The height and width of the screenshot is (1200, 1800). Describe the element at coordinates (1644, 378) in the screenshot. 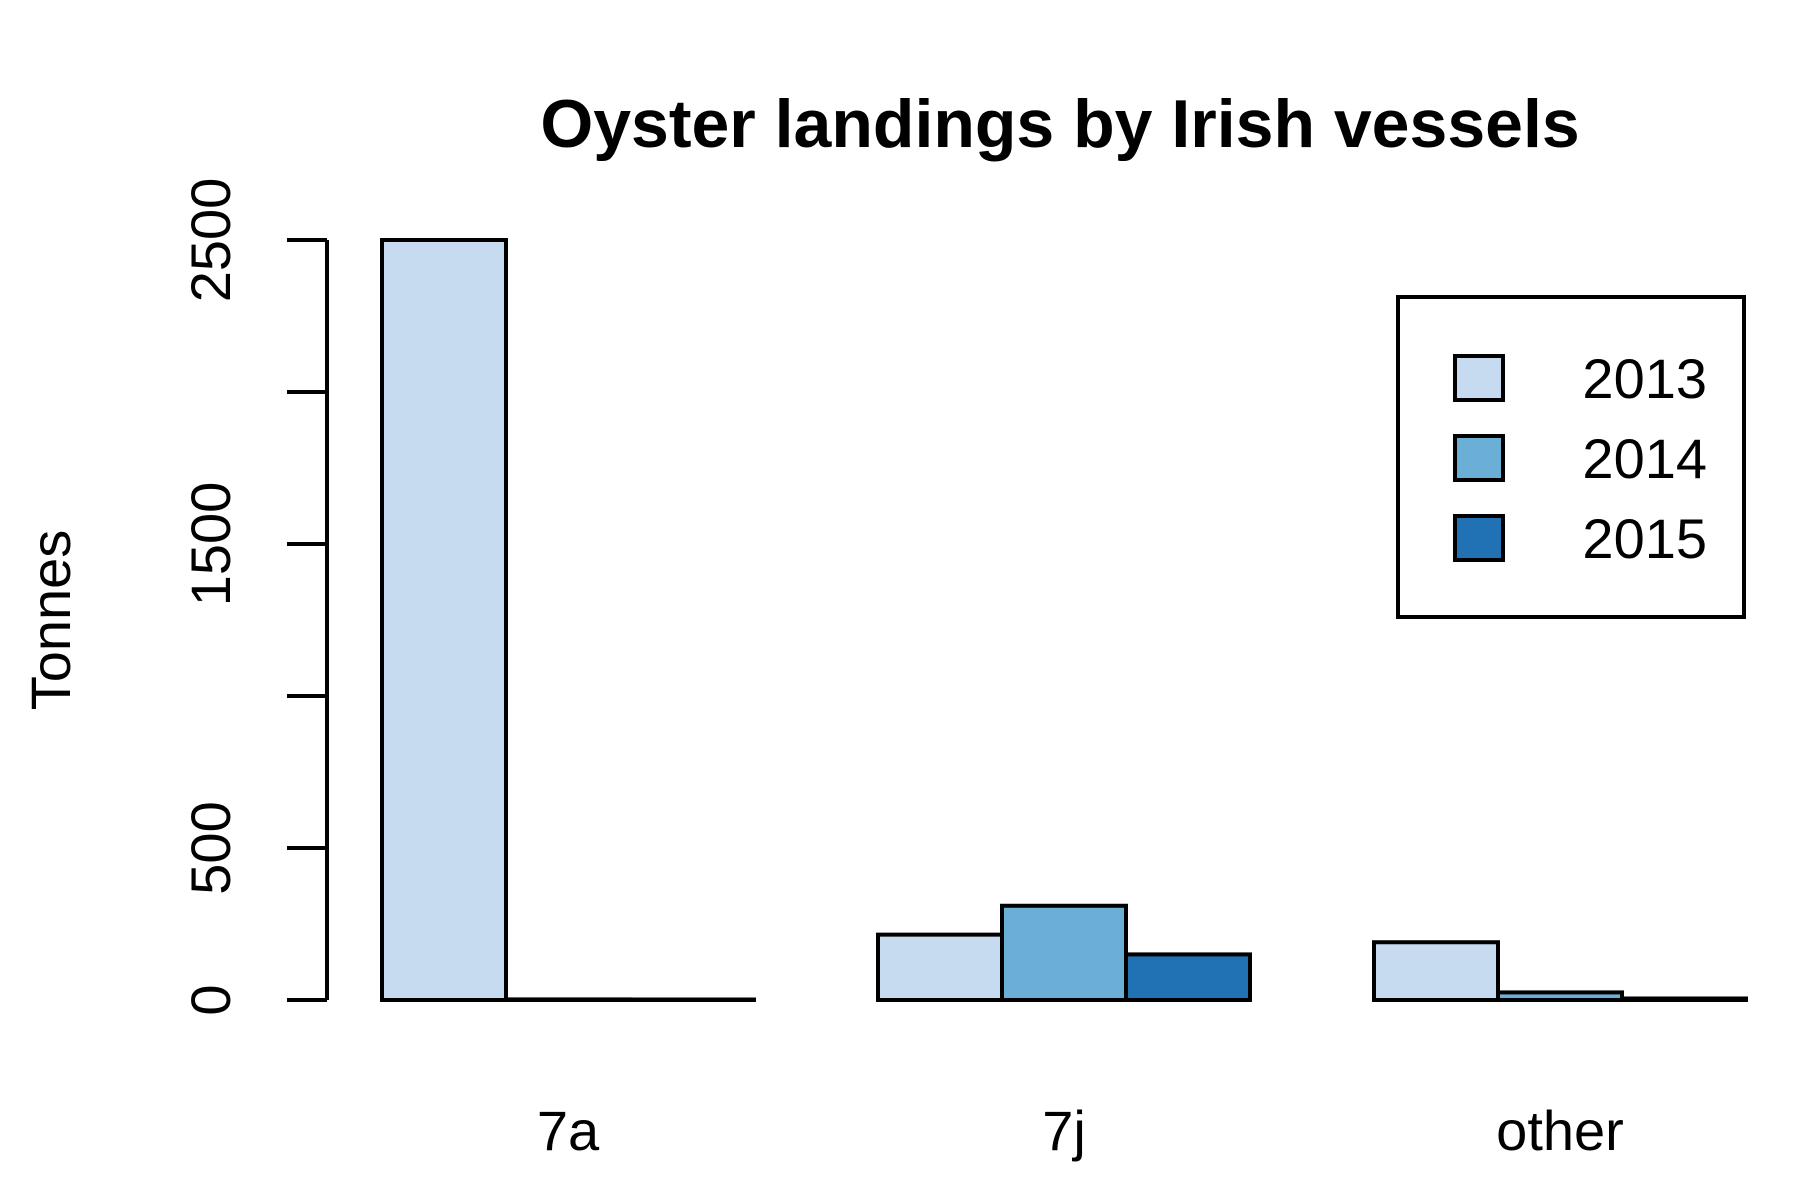

I see `legend-label-2013: 2013` at that location.